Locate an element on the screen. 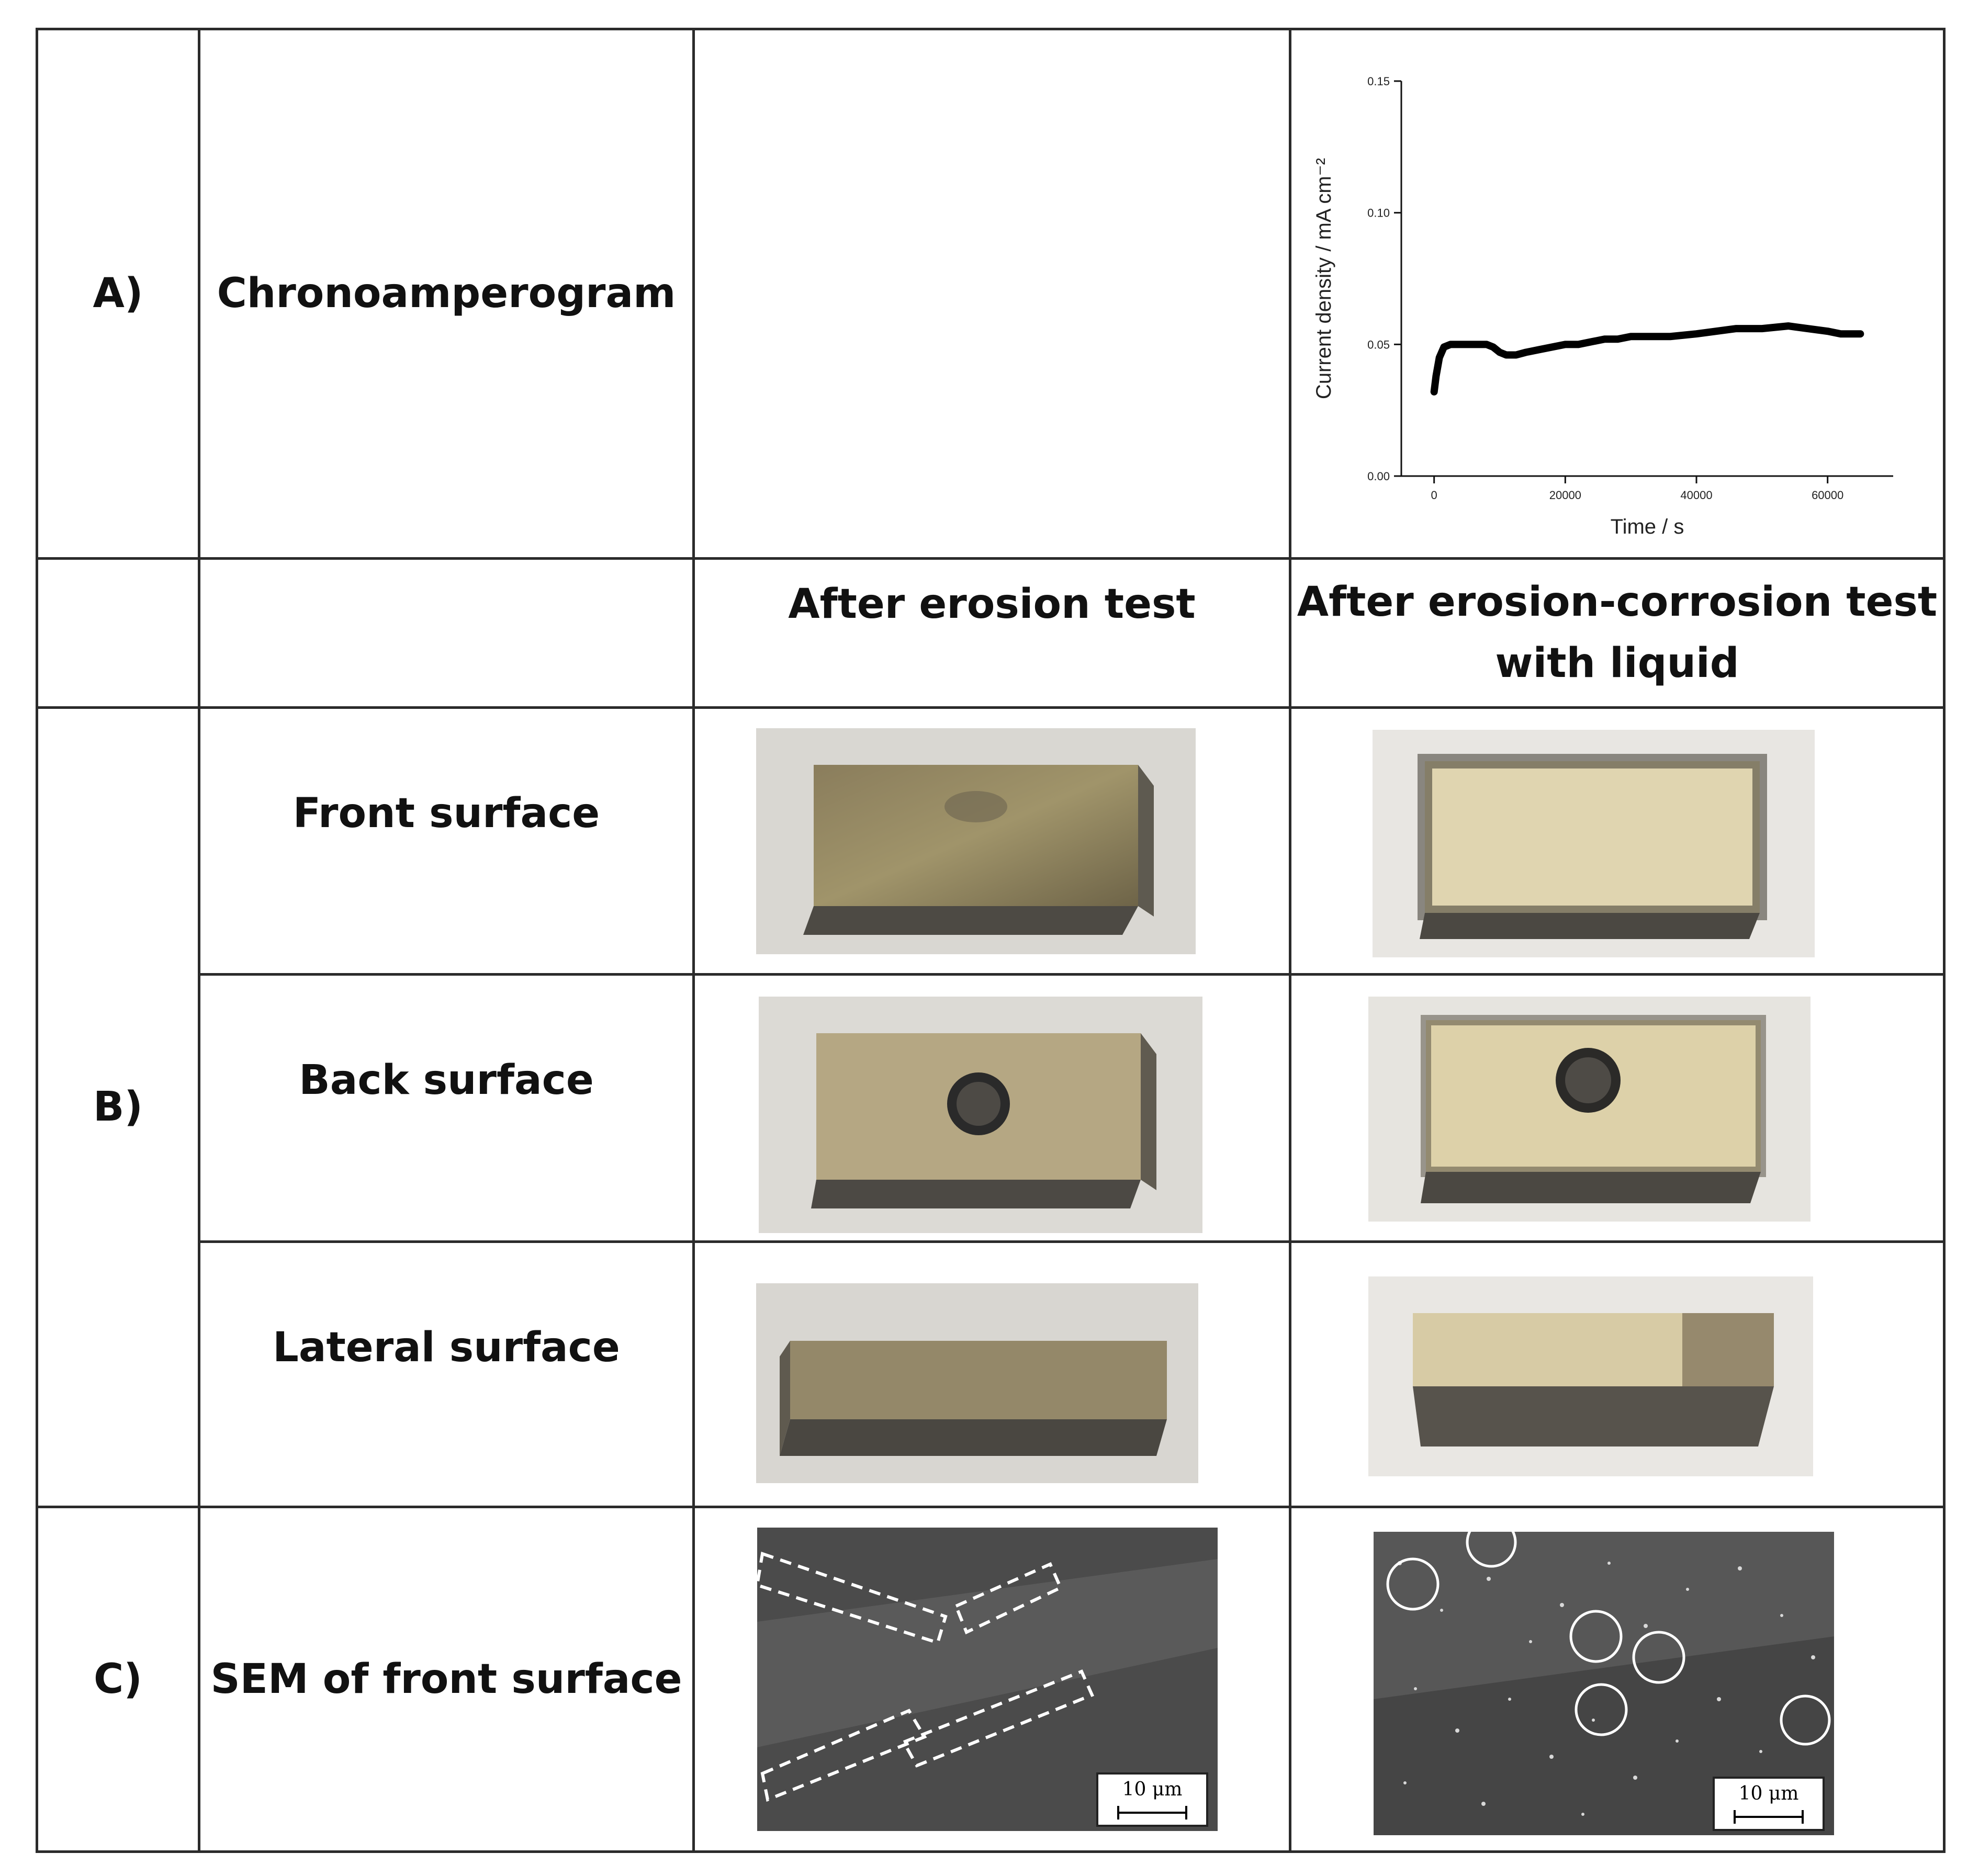 The width and height of the screenshot is (1979, 1876). photo-erosion-corrosion-front is located at coordinates (1594, 843).